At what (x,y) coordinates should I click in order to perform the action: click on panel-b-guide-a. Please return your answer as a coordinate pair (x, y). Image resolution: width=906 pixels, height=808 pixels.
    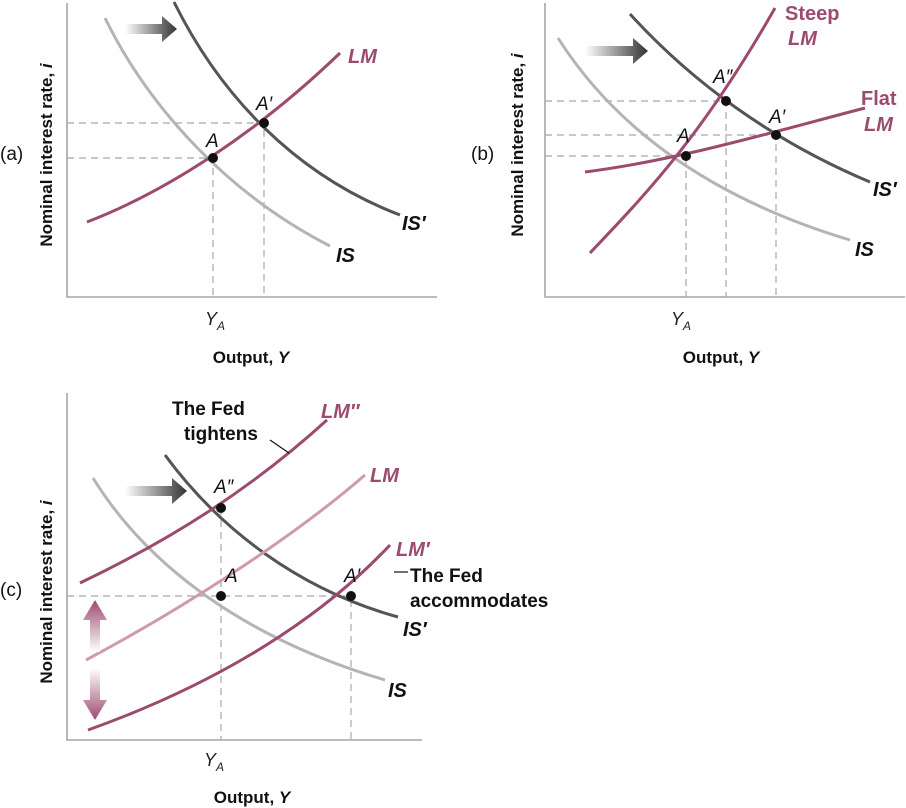
    Looking at the image, I should click on (616, 226).